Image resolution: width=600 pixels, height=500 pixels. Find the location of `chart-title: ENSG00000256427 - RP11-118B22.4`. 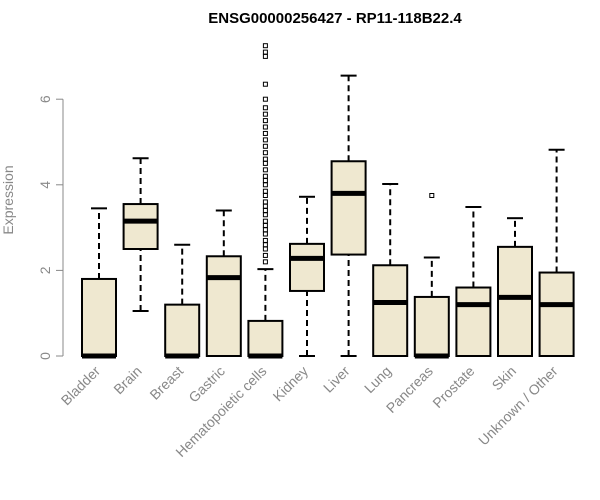

chart-title: ENSG00000256427 - RP11-118B22.4 is located at coordinates (335, 18).